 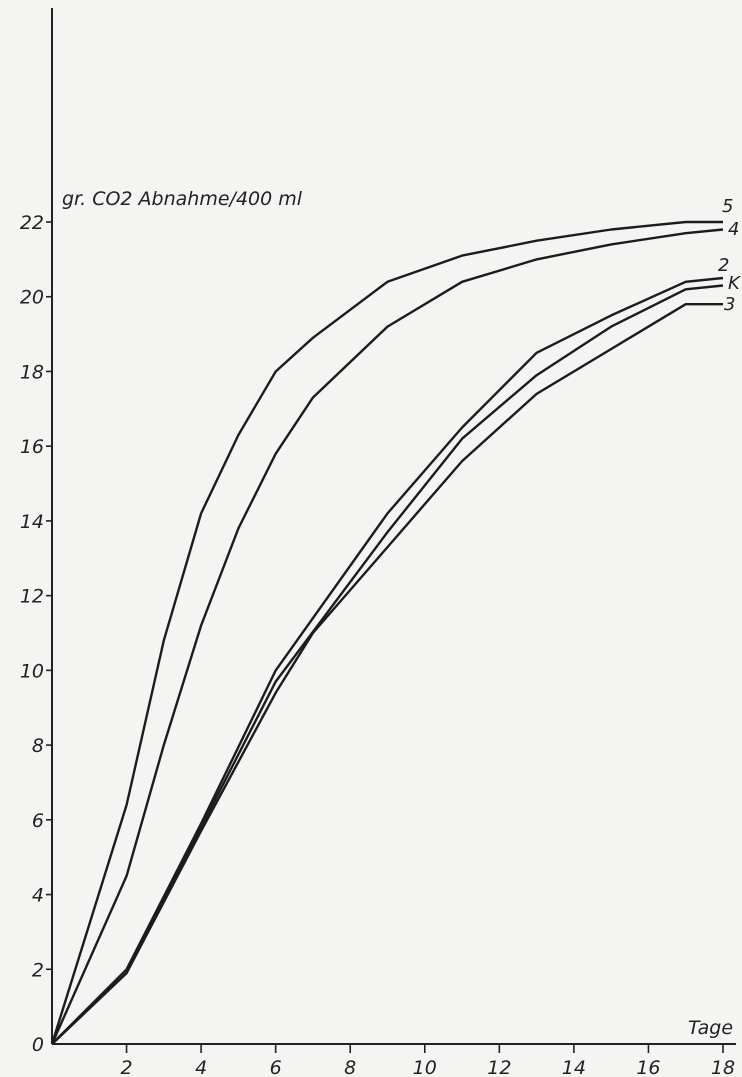 What do you see at coordinates (425, 1067) in the screenshot?
I see `x-tick-label-10: 10` at bounding box center [425, 1067].